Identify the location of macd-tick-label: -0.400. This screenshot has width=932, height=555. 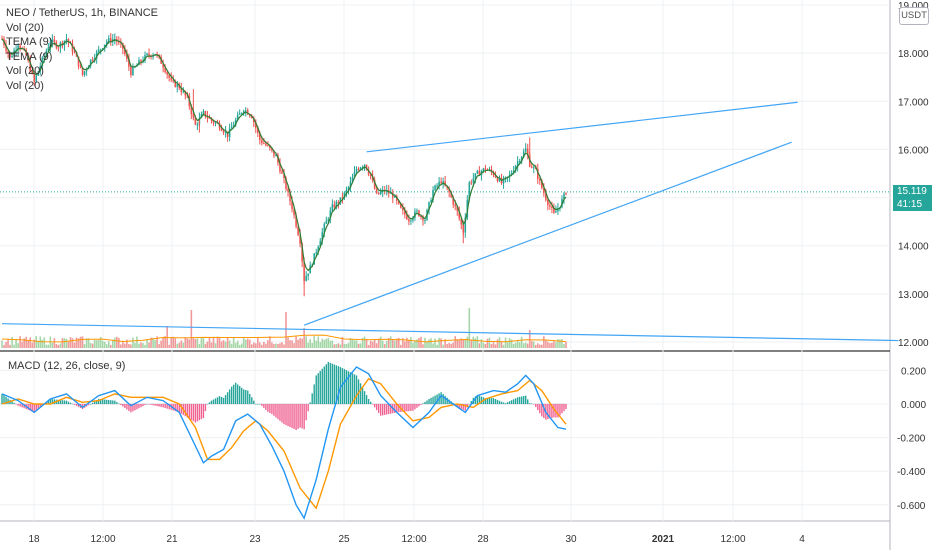
(911, 472).